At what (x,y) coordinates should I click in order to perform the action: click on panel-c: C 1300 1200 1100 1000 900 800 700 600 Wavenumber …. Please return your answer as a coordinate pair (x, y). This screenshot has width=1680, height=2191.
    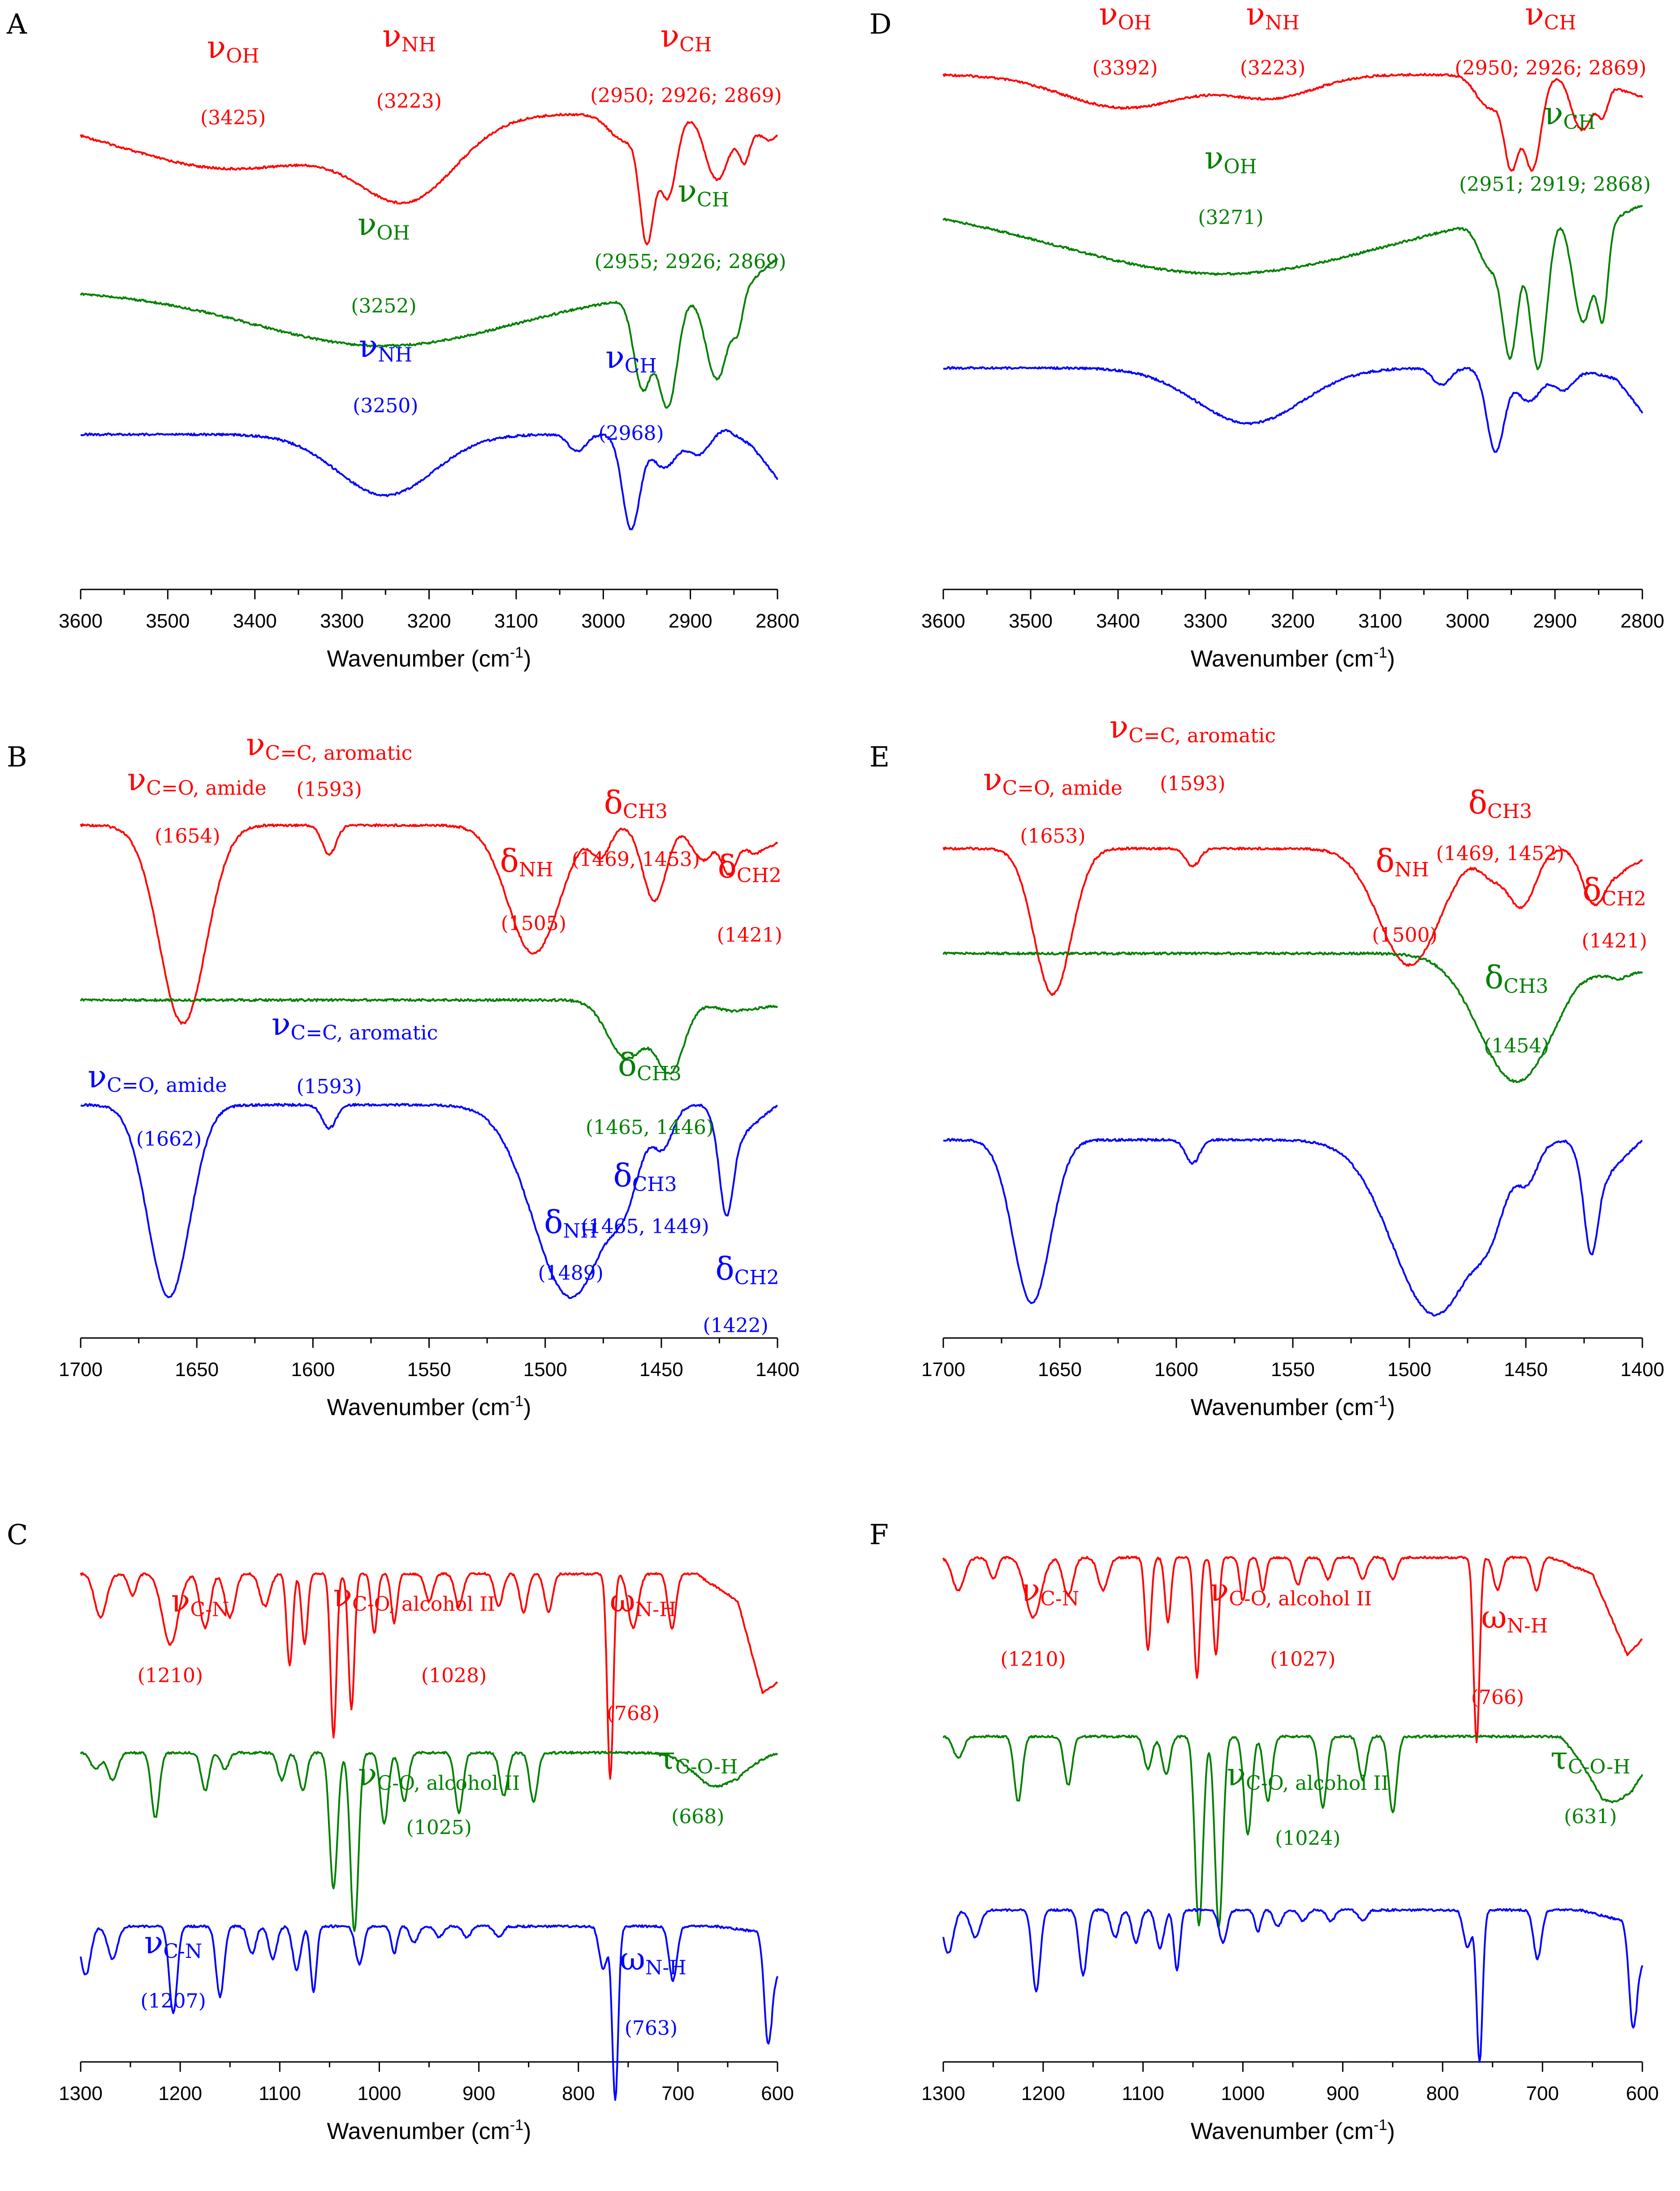
    Looking at the image, I should click on (400, 1831).